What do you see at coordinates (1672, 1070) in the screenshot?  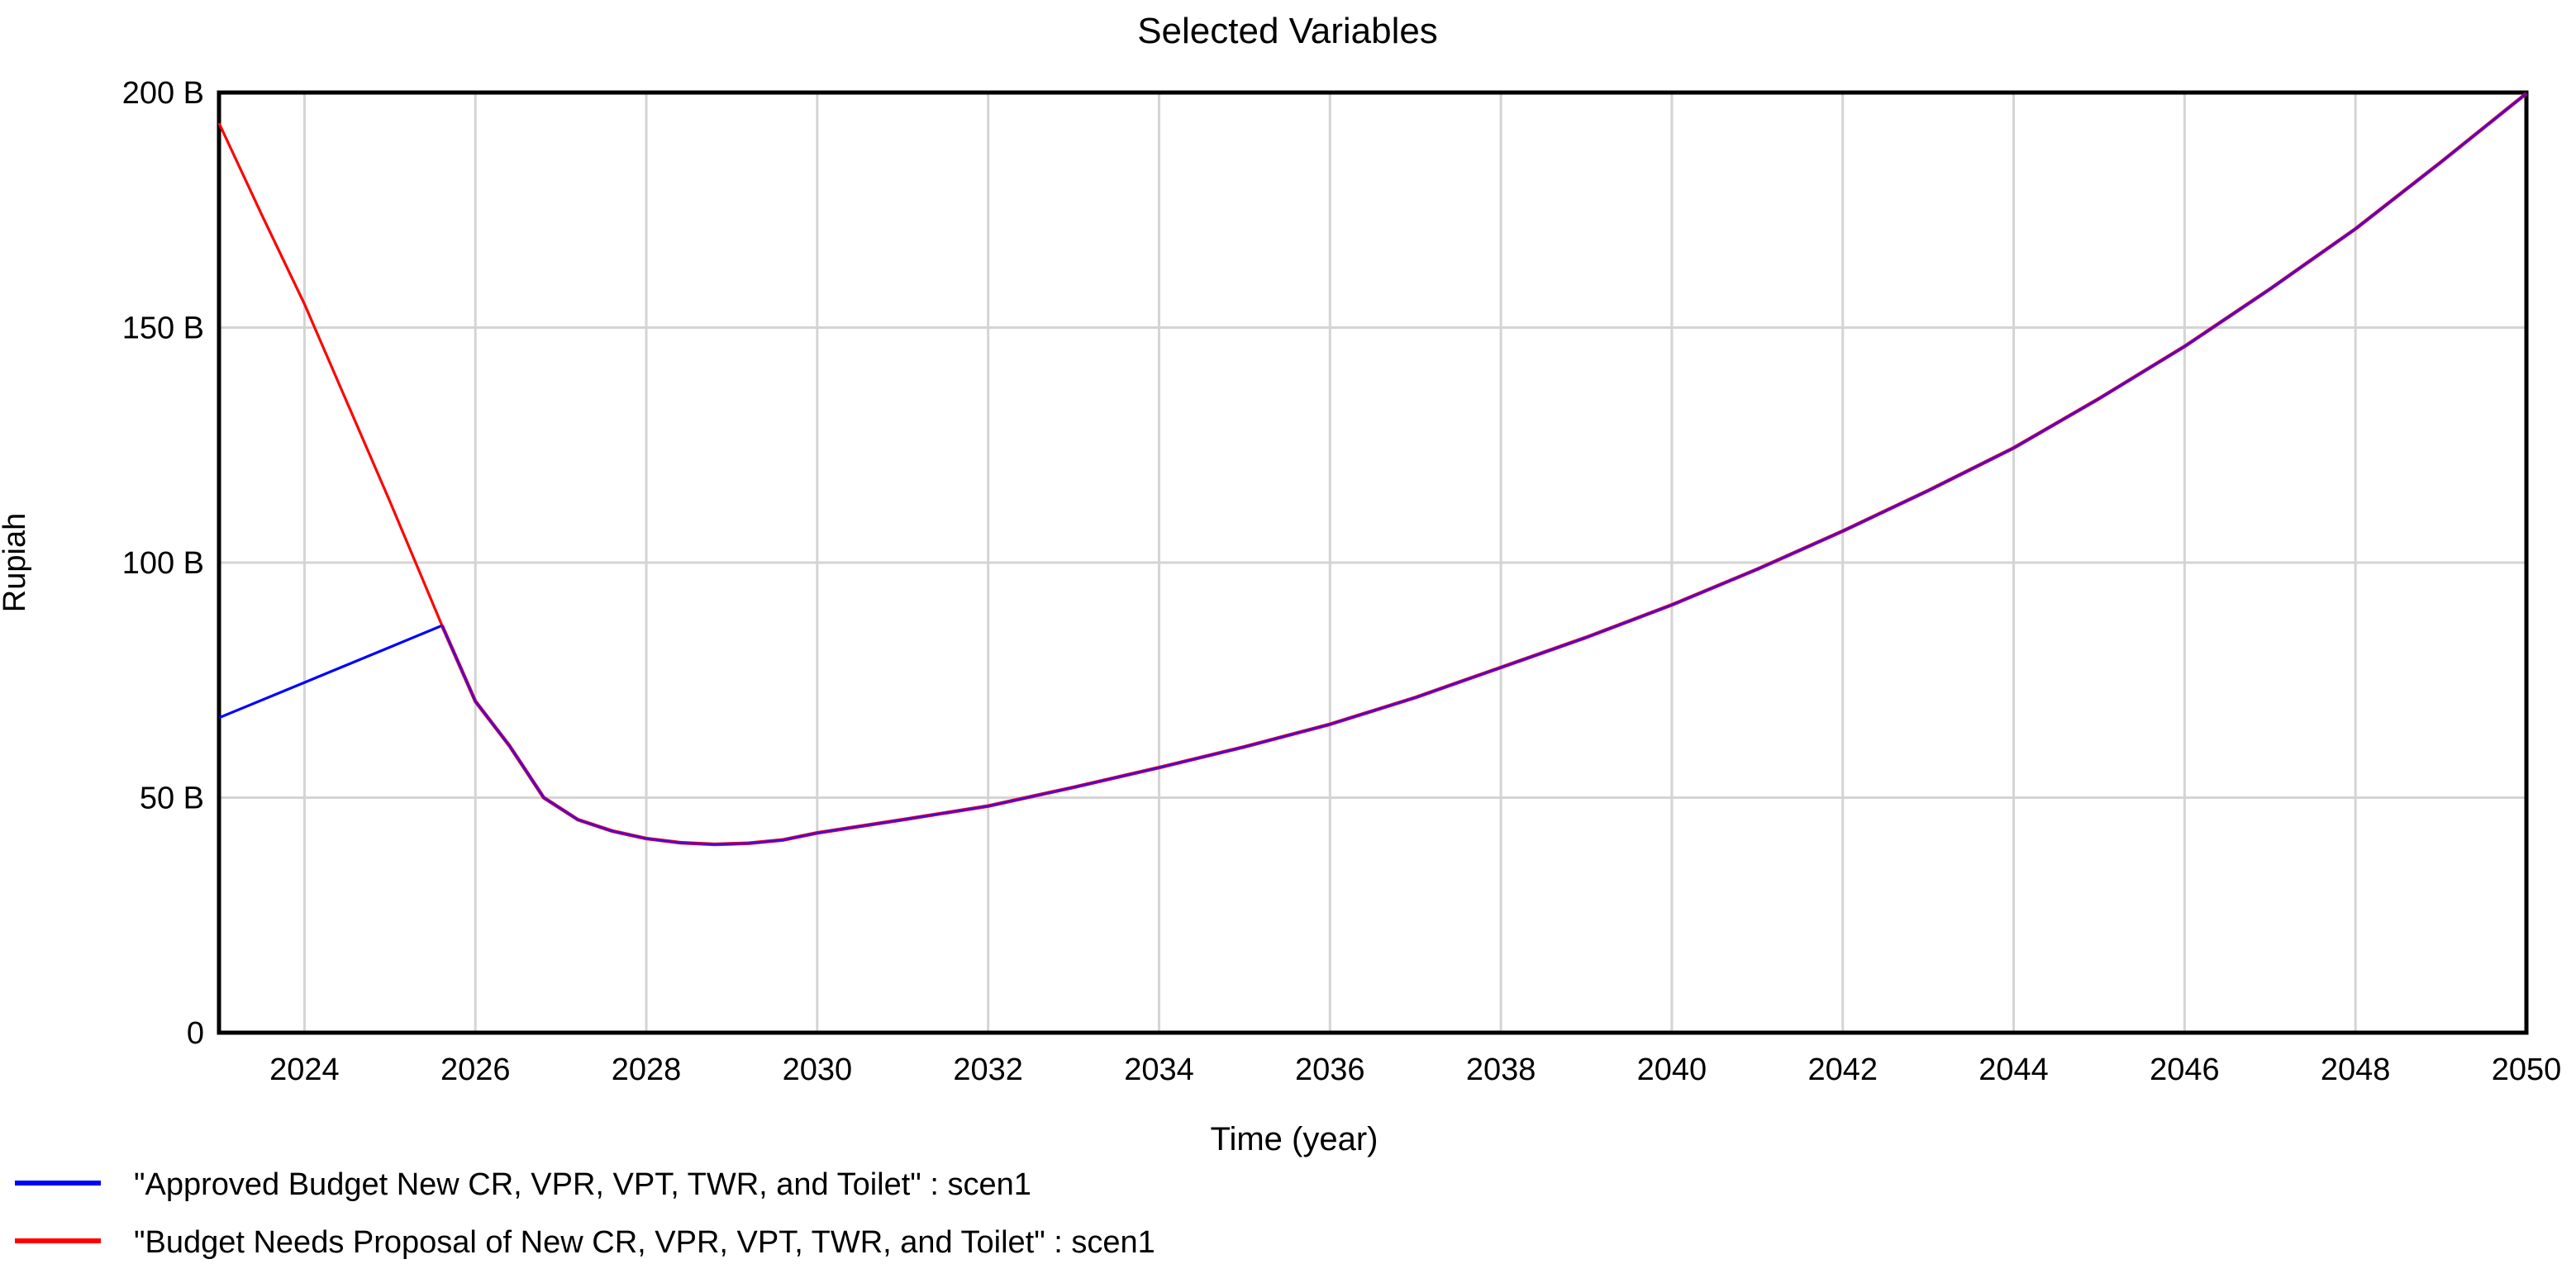 I see `x-tick-label: 2040` at bounding box center [1672, 1070].